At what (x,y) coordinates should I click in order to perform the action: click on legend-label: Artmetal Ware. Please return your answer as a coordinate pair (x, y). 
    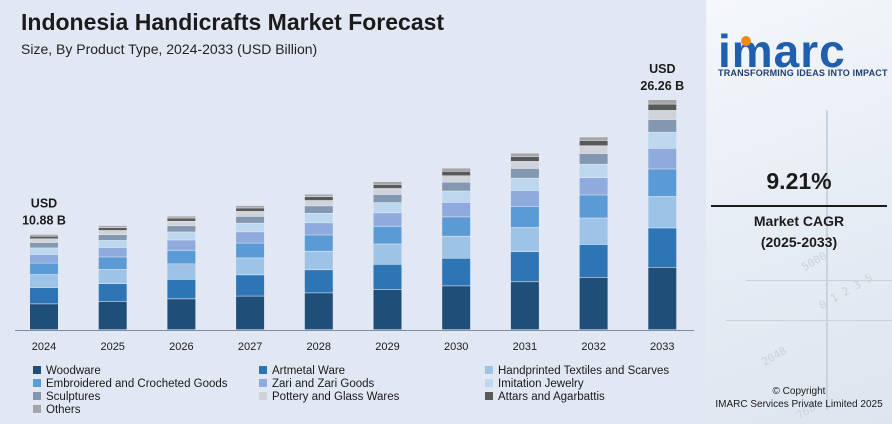
    Looking at the image, I should click on (309, 371).